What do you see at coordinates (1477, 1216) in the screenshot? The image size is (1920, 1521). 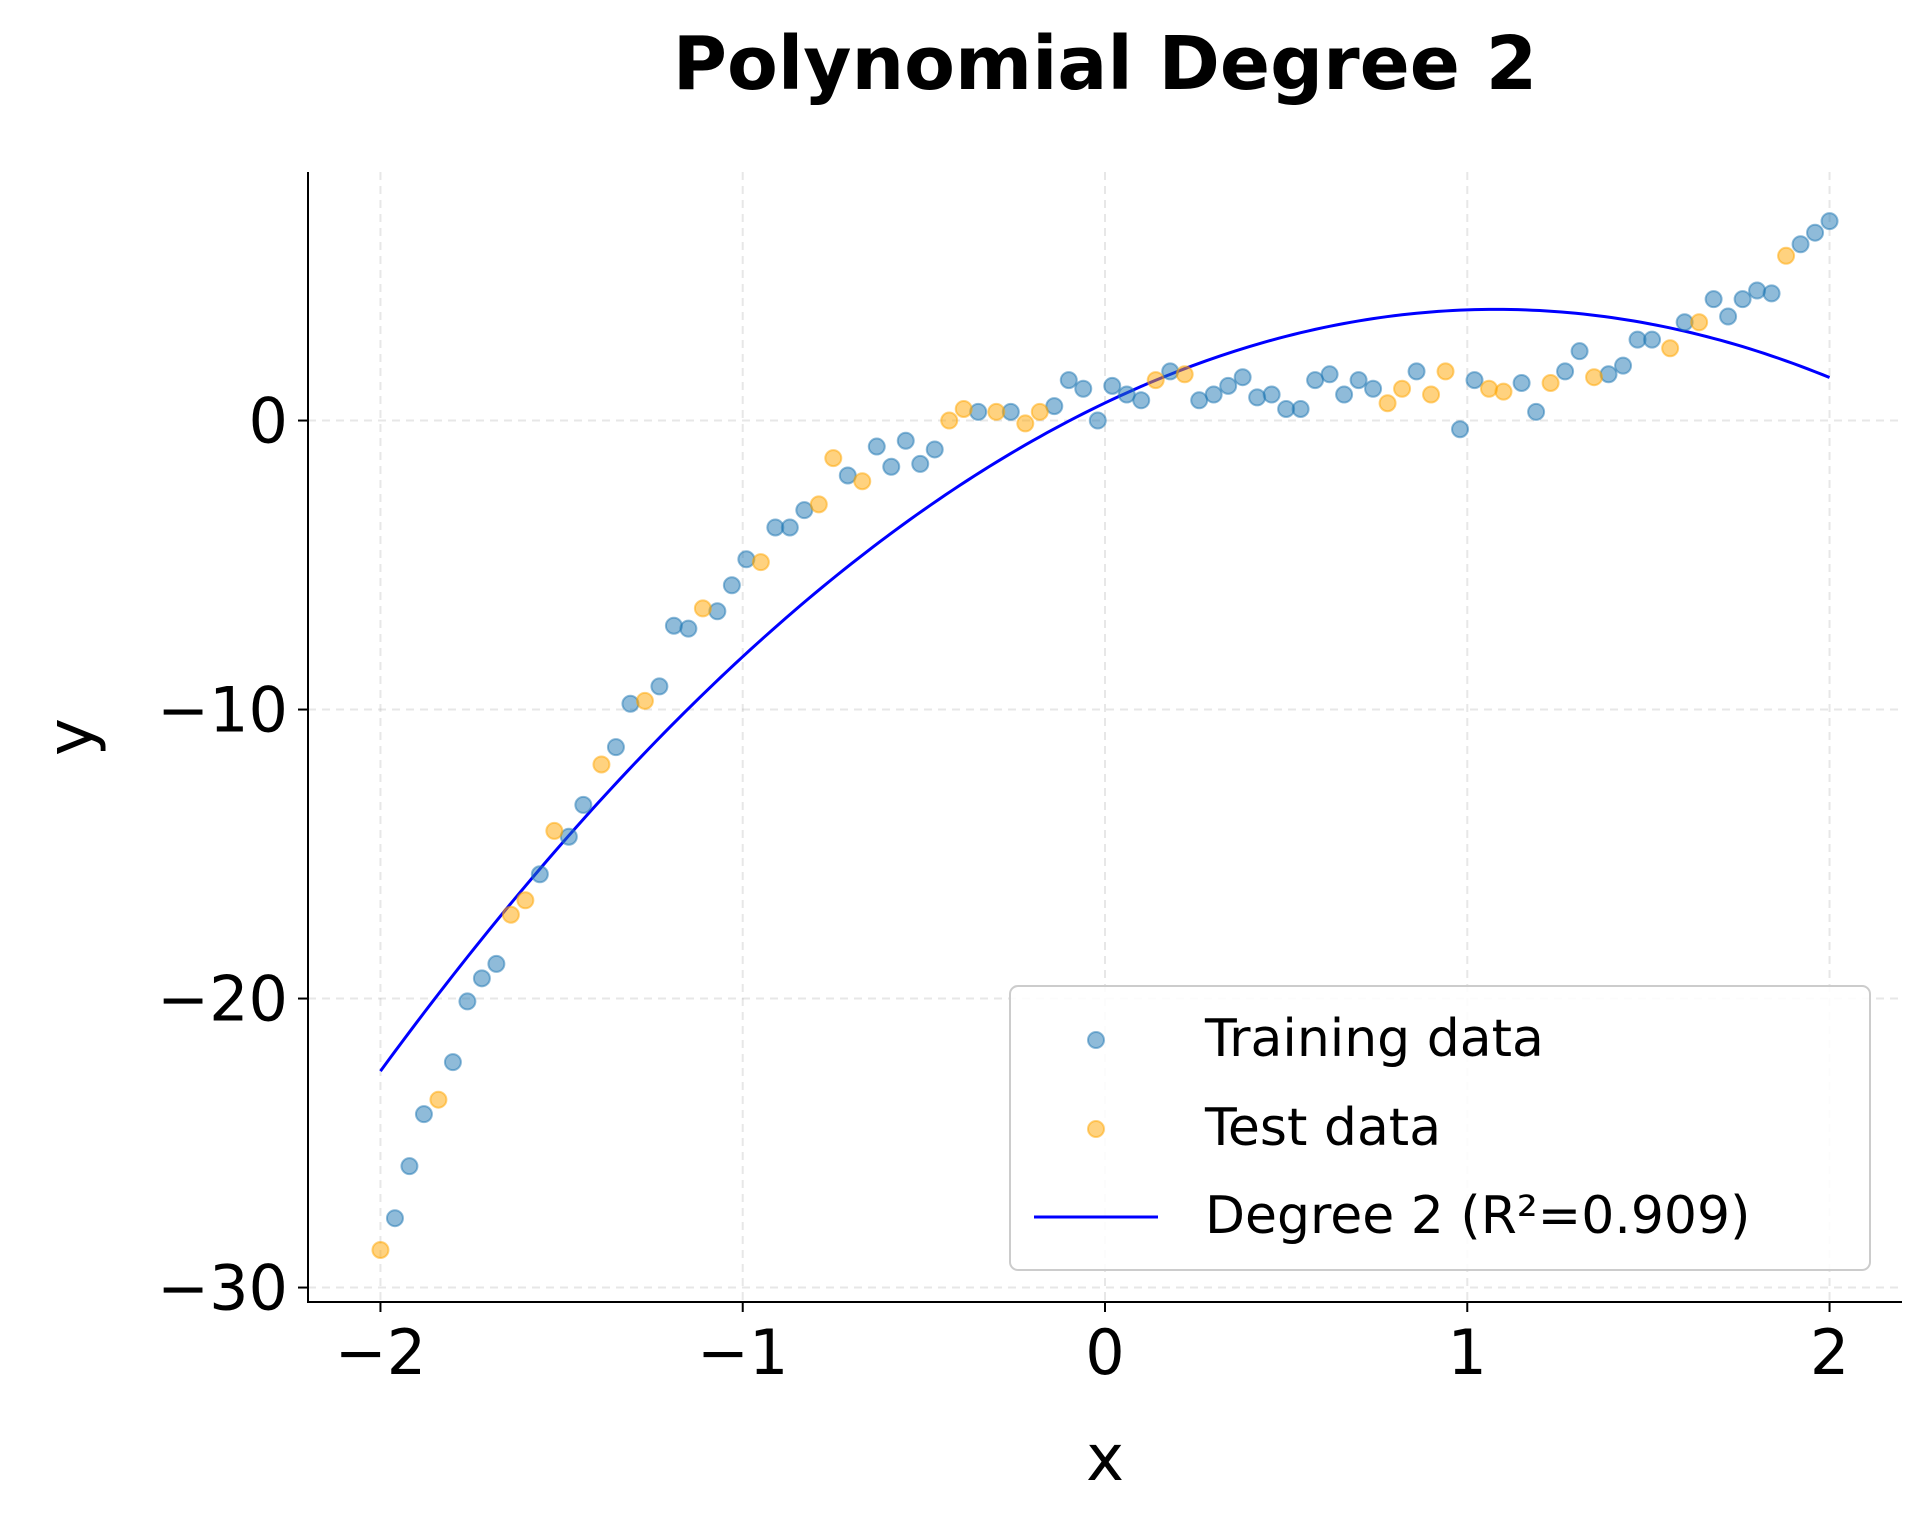 I see `legend-label-fit: Degree 2 (R²=0.909)` at bounding box center [1477, 1216].